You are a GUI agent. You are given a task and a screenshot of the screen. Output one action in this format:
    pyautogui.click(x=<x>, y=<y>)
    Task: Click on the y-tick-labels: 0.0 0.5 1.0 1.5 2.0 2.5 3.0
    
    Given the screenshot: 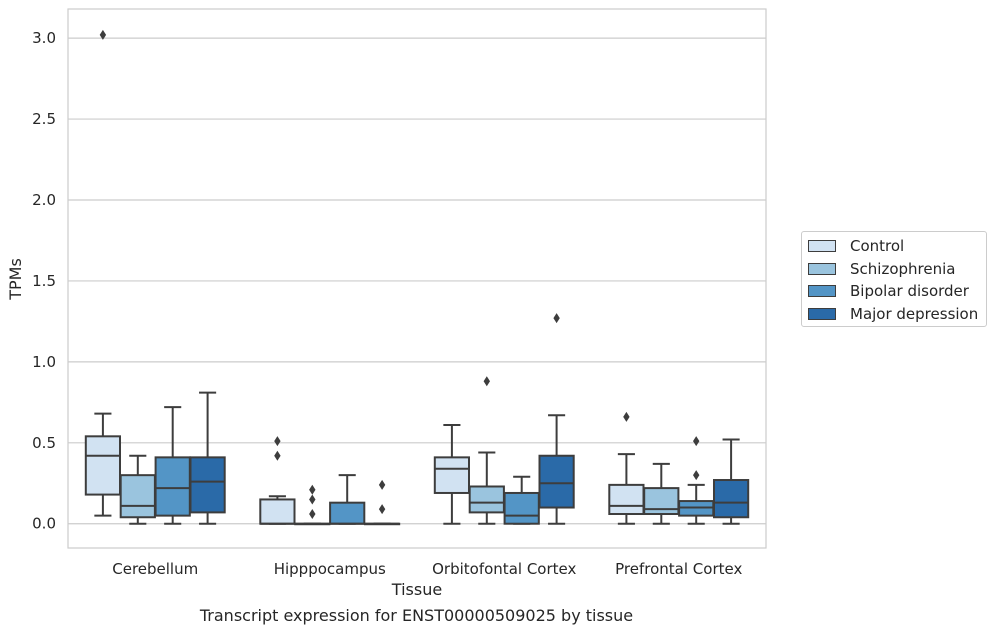 What is the action you would take?
    pyautogui.click(x=44, y=281)
    